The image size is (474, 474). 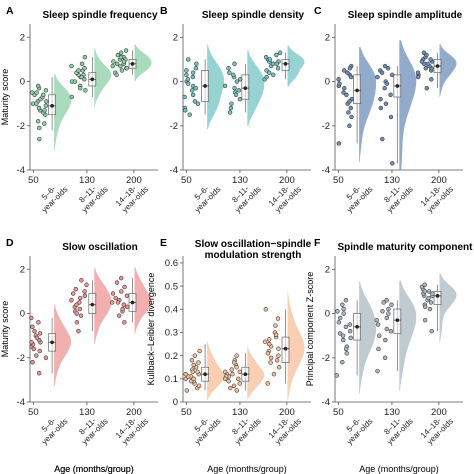 I want to click on chart-title: Slow oscillation, so click(x=100, y=247).